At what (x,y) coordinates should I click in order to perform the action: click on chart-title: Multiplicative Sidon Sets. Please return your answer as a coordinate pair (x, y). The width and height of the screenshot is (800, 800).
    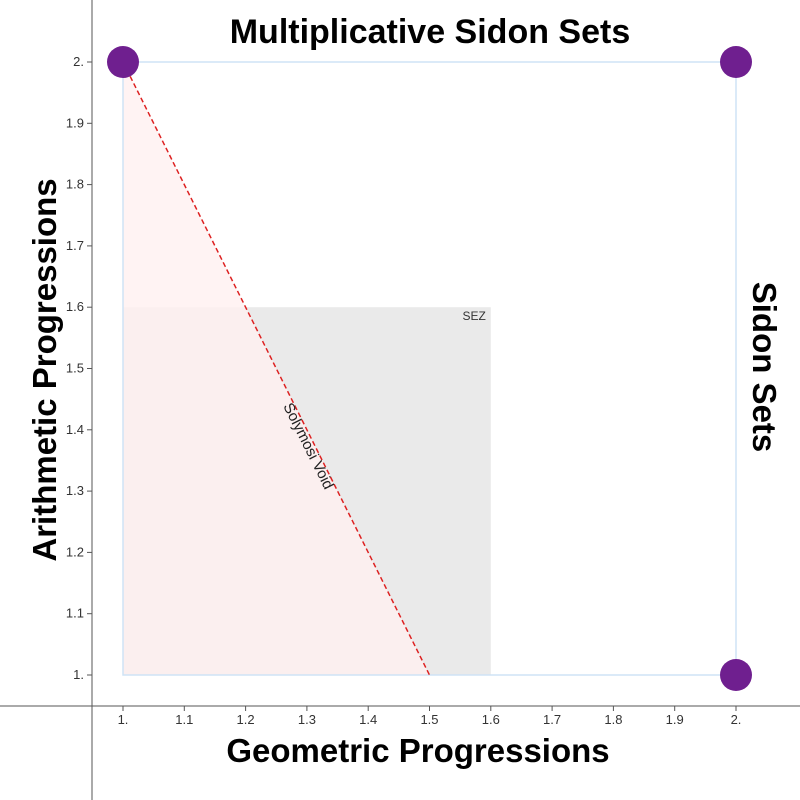
    Looking at the image, I should click on (430, 32).